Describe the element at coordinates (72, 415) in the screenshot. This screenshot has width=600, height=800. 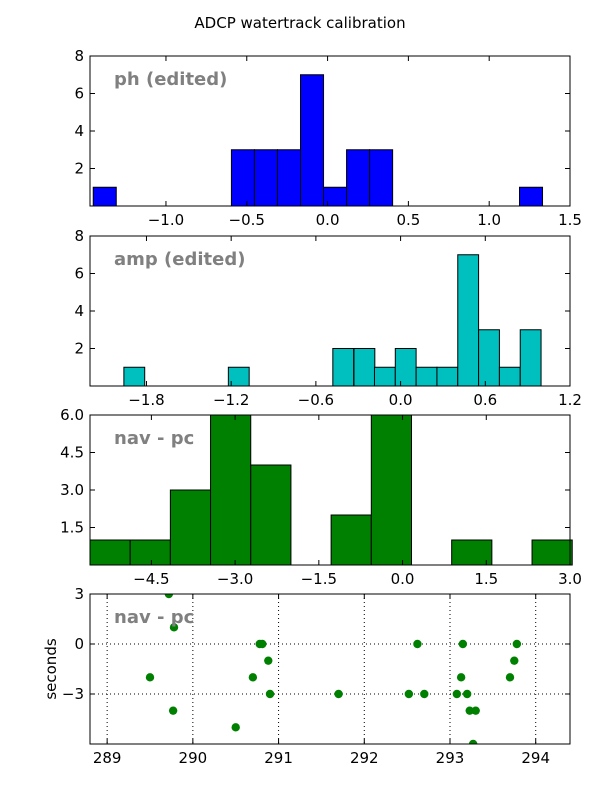
I see `y-tick-label: 6.0` at that location.